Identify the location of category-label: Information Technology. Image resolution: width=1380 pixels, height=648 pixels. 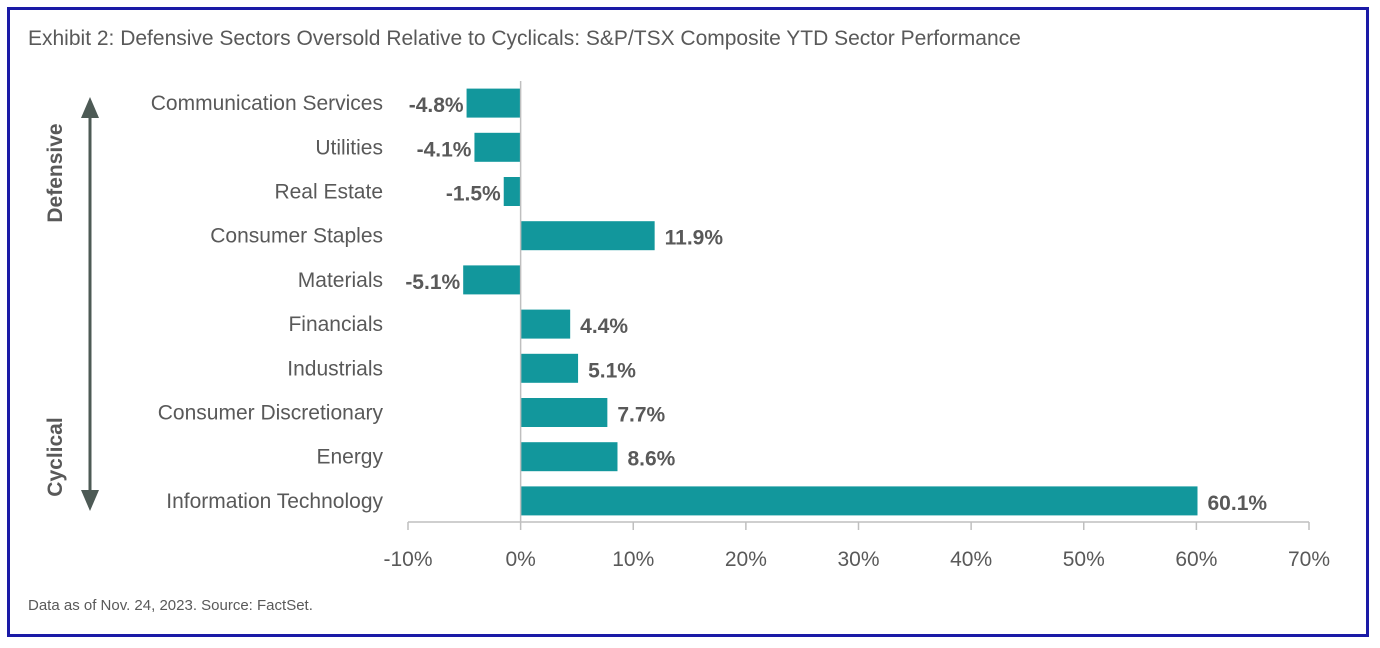
(274, 501).